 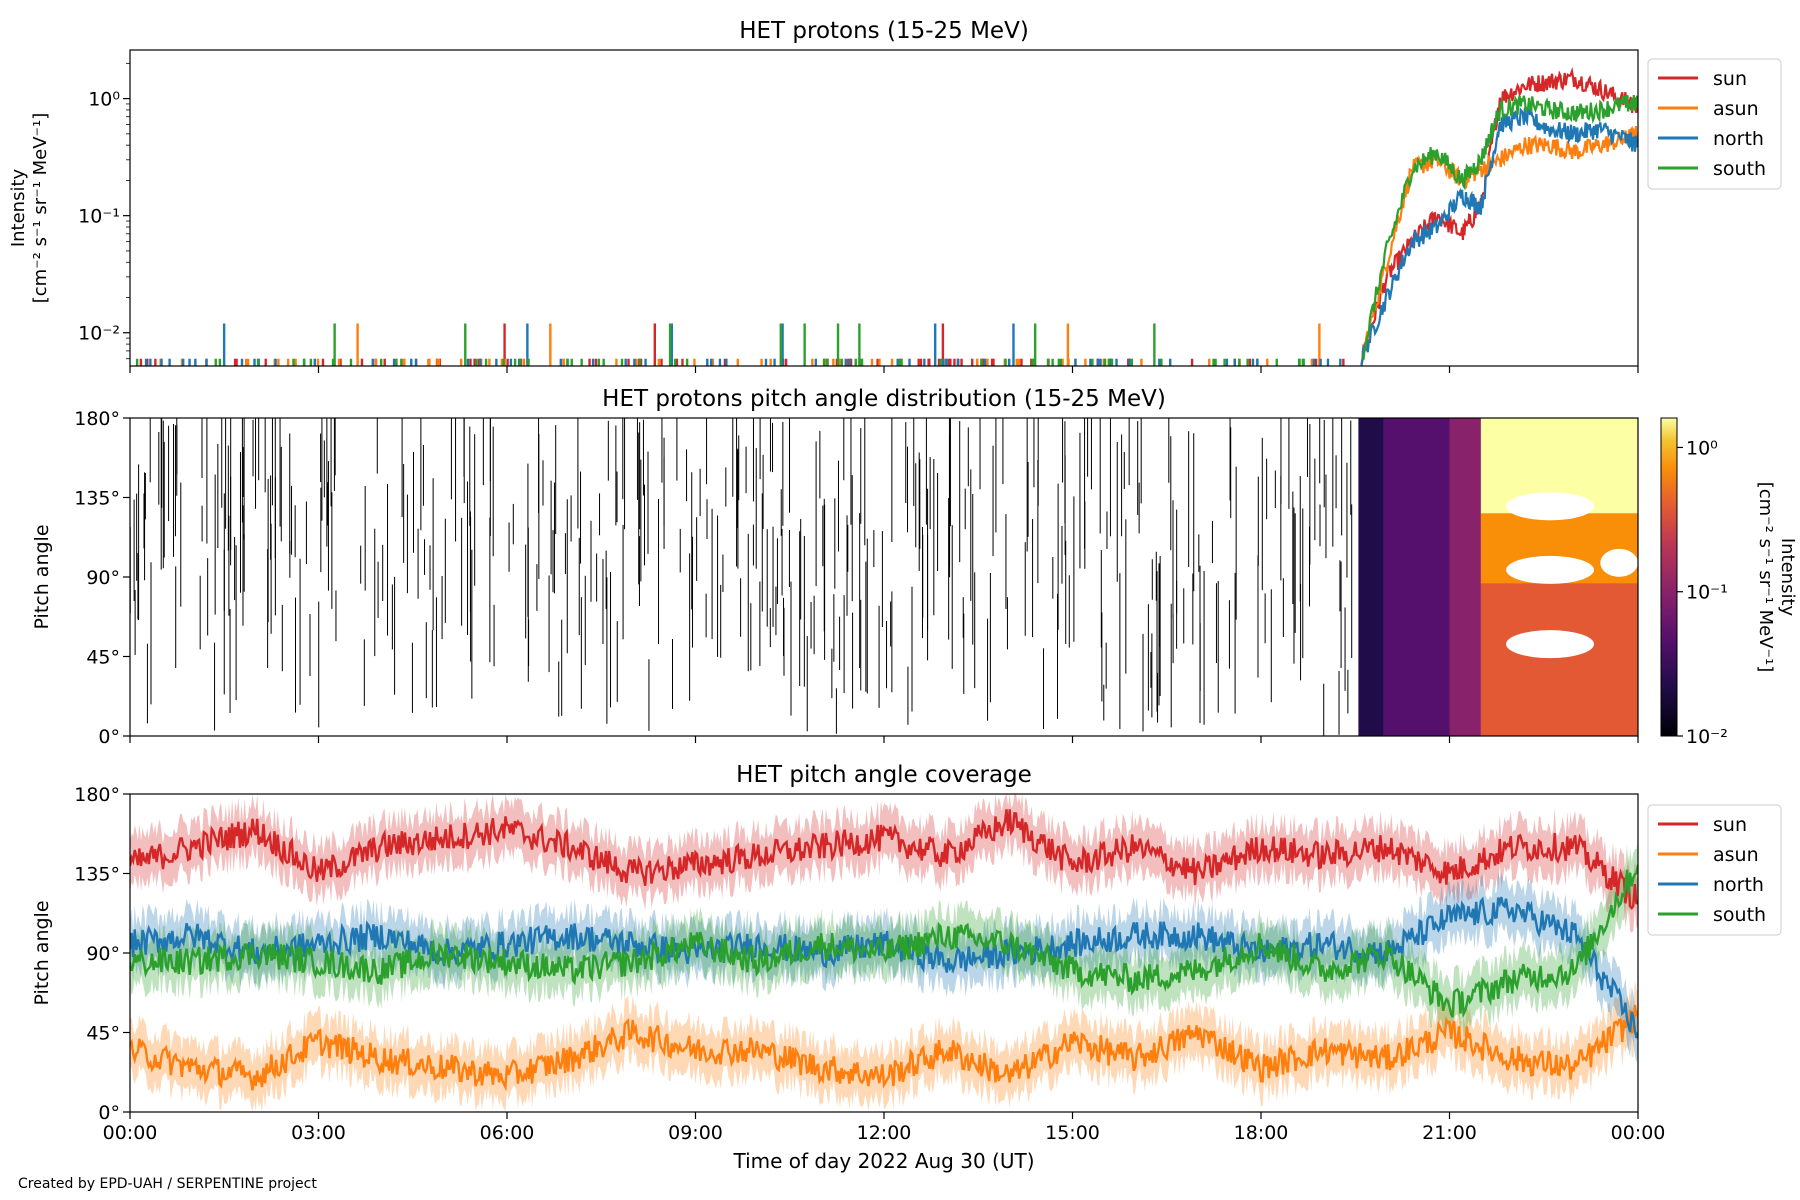 What do you see at coordinates (18, 207) in the screenshot?
I see `ylabel-line1: Intensity` at bounding box center [18, 207].